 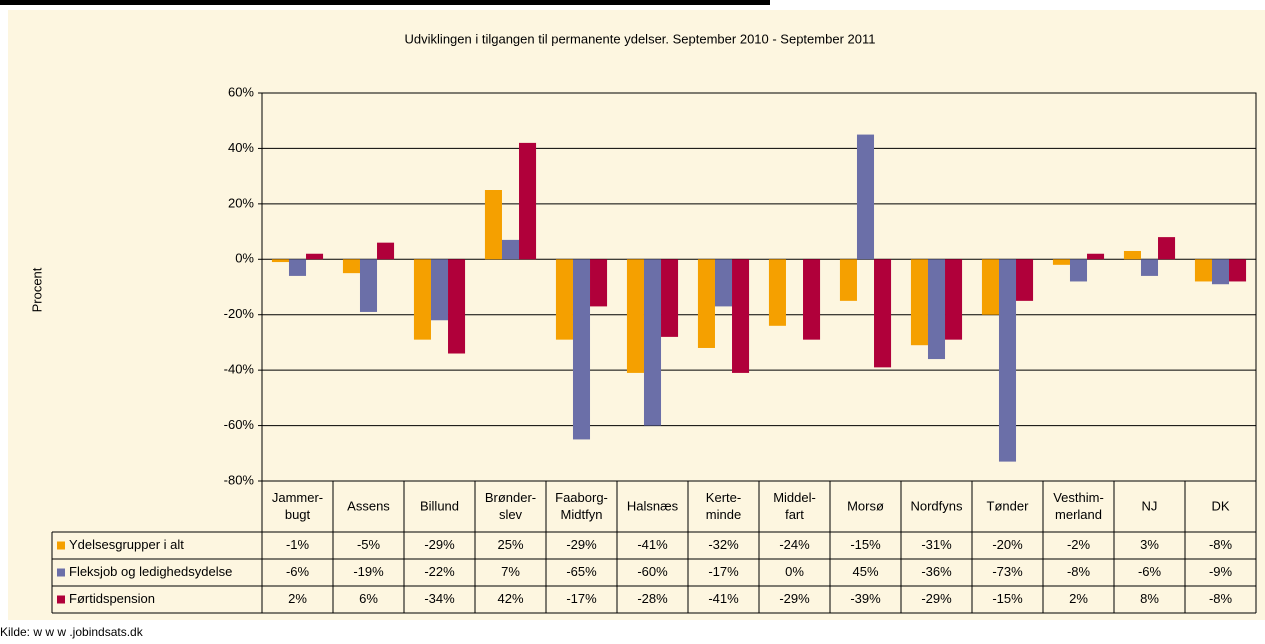 I want to click on table-cell: -32%, so click(x=723, y=544).